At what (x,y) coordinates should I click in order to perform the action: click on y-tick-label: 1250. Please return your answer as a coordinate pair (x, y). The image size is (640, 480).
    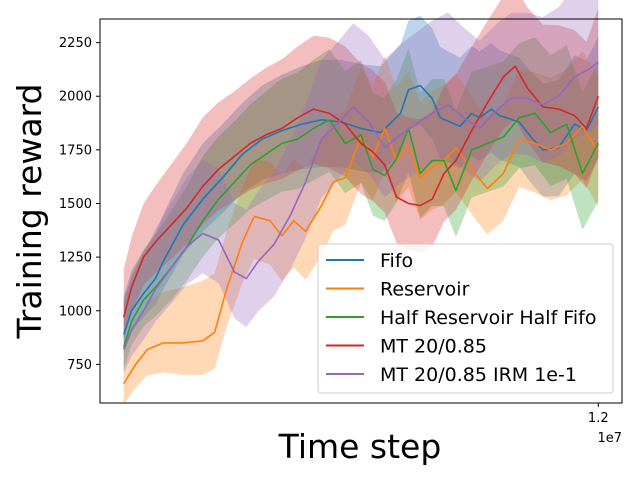
    Looking at the image, I should click on (75, 258).